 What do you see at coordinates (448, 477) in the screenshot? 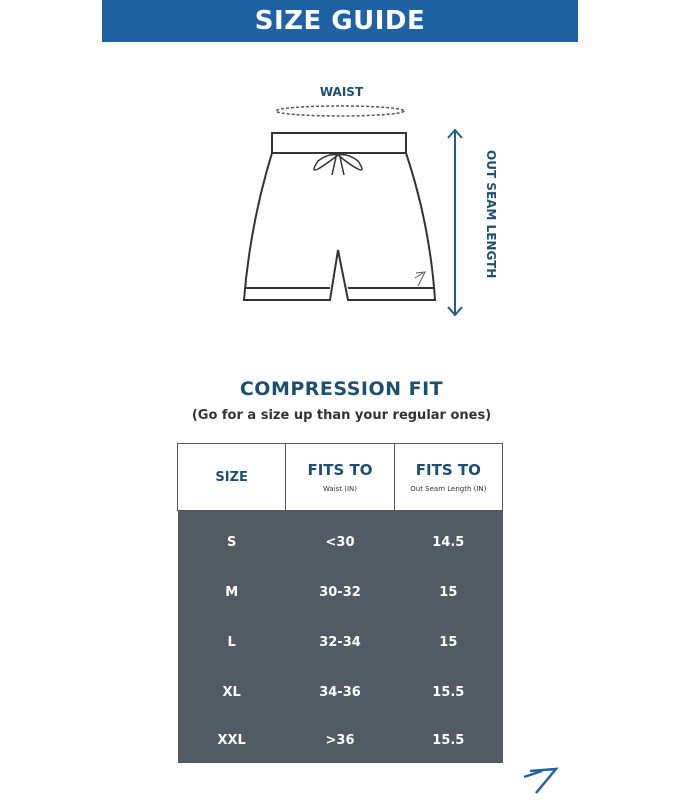
I see `header-seam: FITS TO Out Seam Length (IN)` at bounding box center [448, 477].